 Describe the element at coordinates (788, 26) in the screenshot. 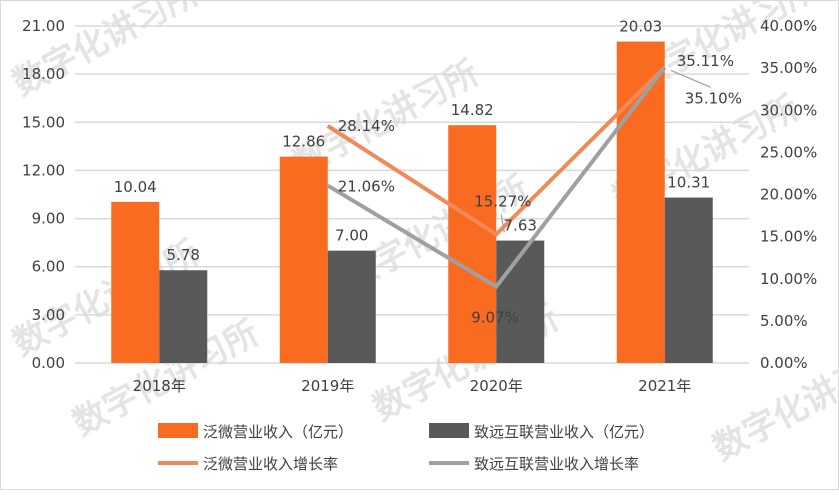

I see `right-axis-tick: 40.00%` at that location.